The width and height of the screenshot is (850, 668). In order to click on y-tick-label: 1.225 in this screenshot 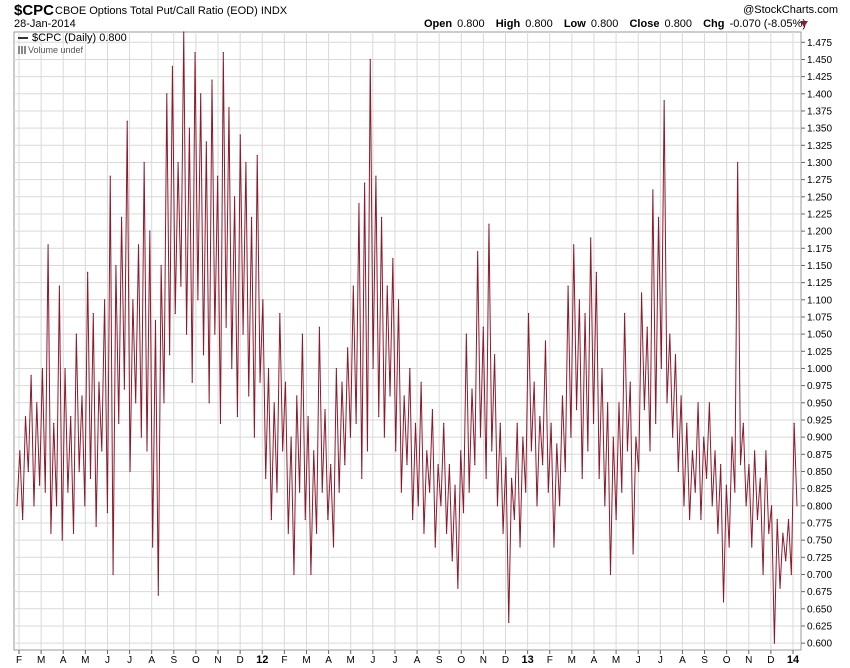, I will do `click(819, 214)`.